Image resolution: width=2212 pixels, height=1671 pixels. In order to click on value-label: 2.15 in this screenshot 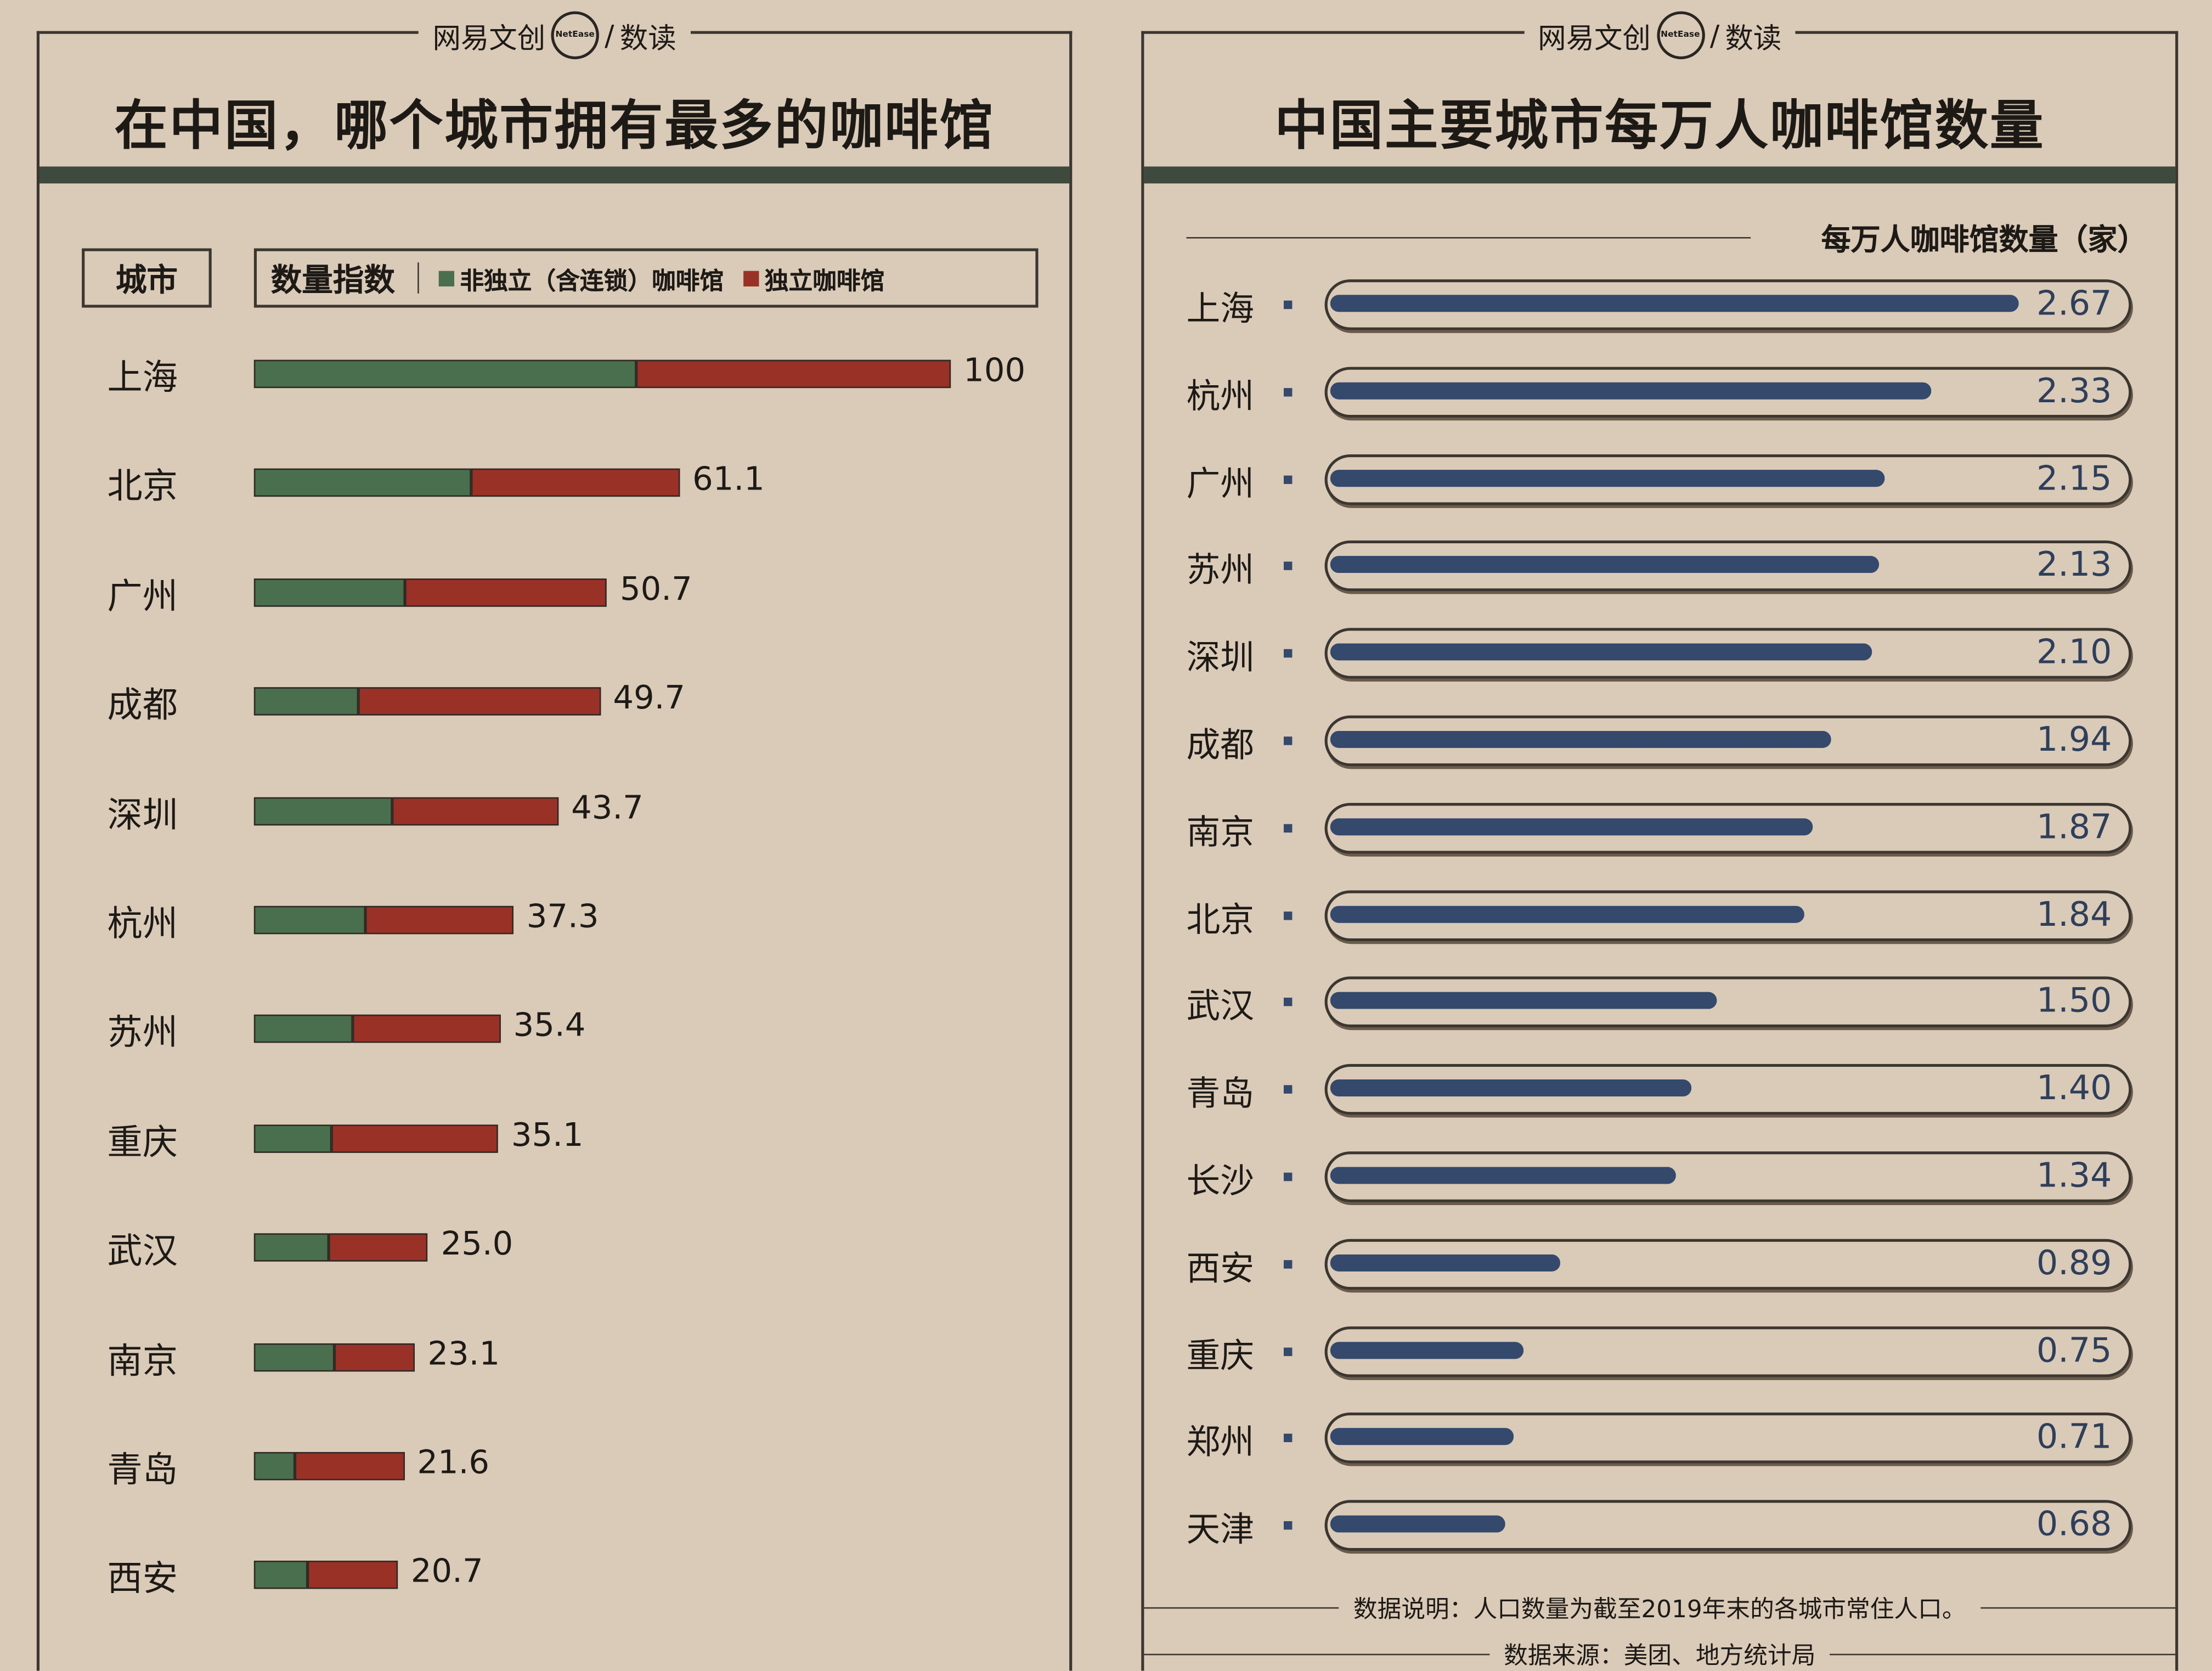, I will do `click(2074, 478)`.